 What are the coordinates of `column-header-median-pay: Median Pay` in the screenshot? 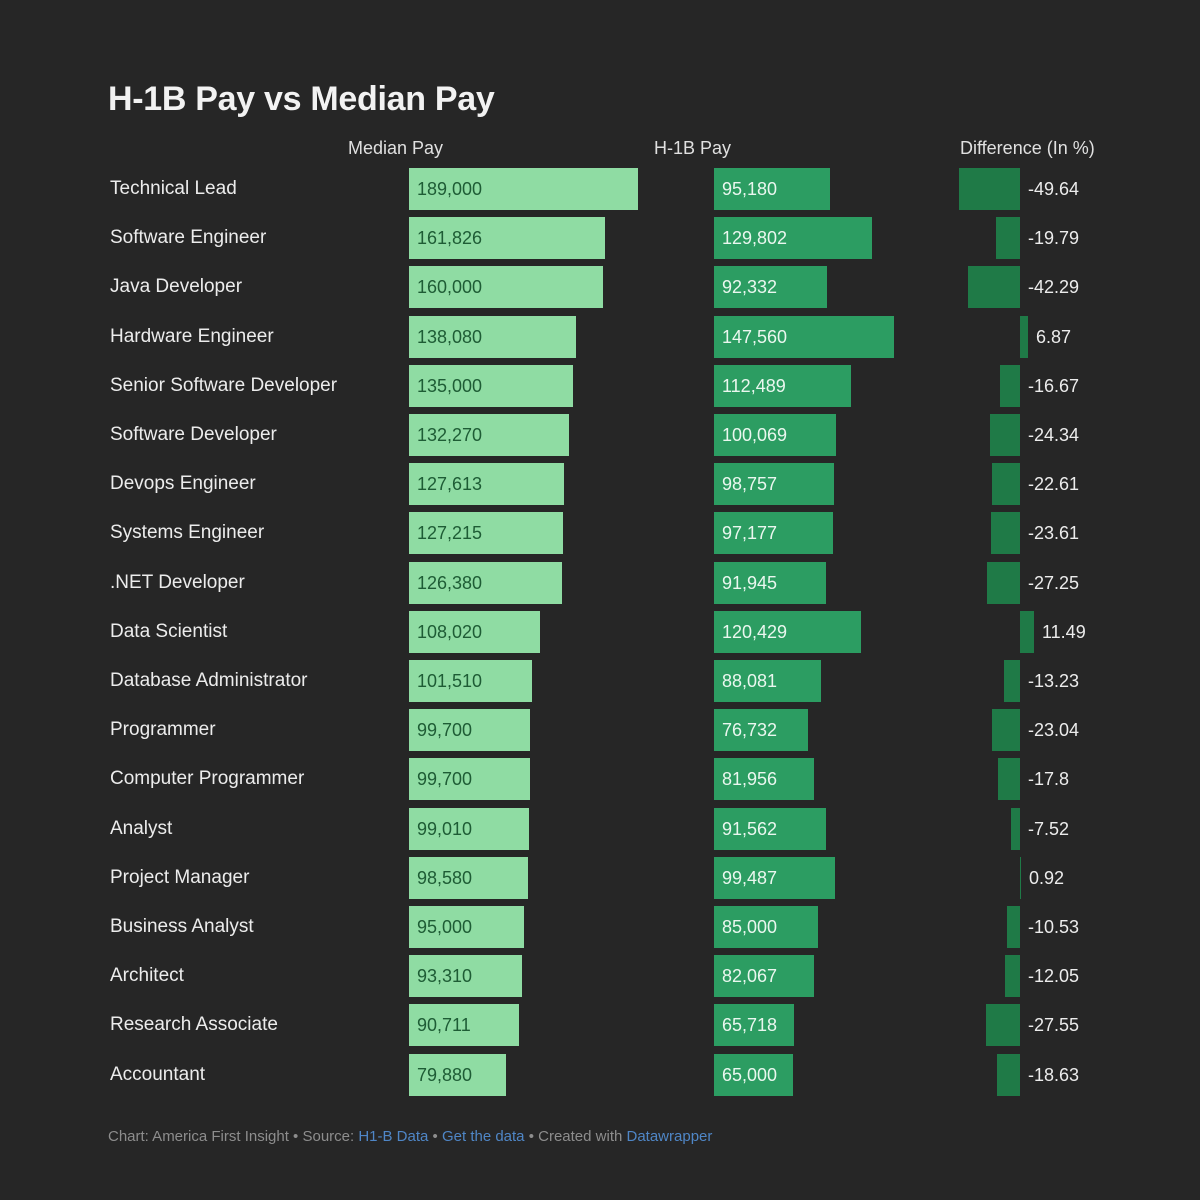 It's located at (396, 148).